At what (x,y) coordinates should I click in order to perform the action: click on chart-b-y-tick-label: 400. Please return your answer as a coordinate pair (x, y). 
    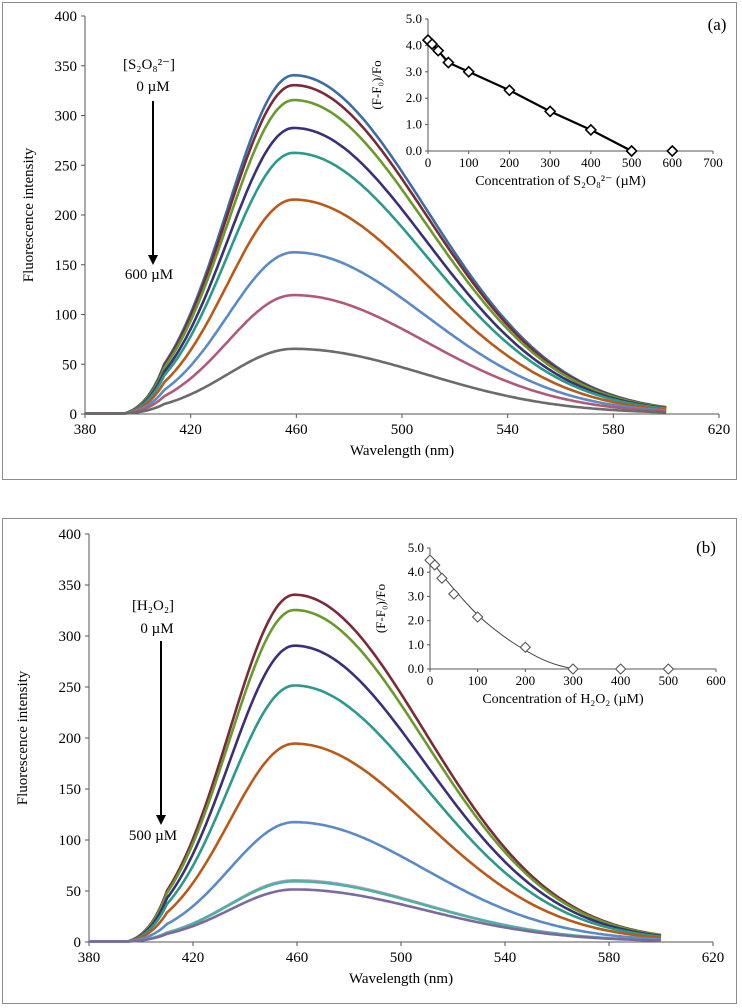
    Looking at the image, I should click on (70, 535).